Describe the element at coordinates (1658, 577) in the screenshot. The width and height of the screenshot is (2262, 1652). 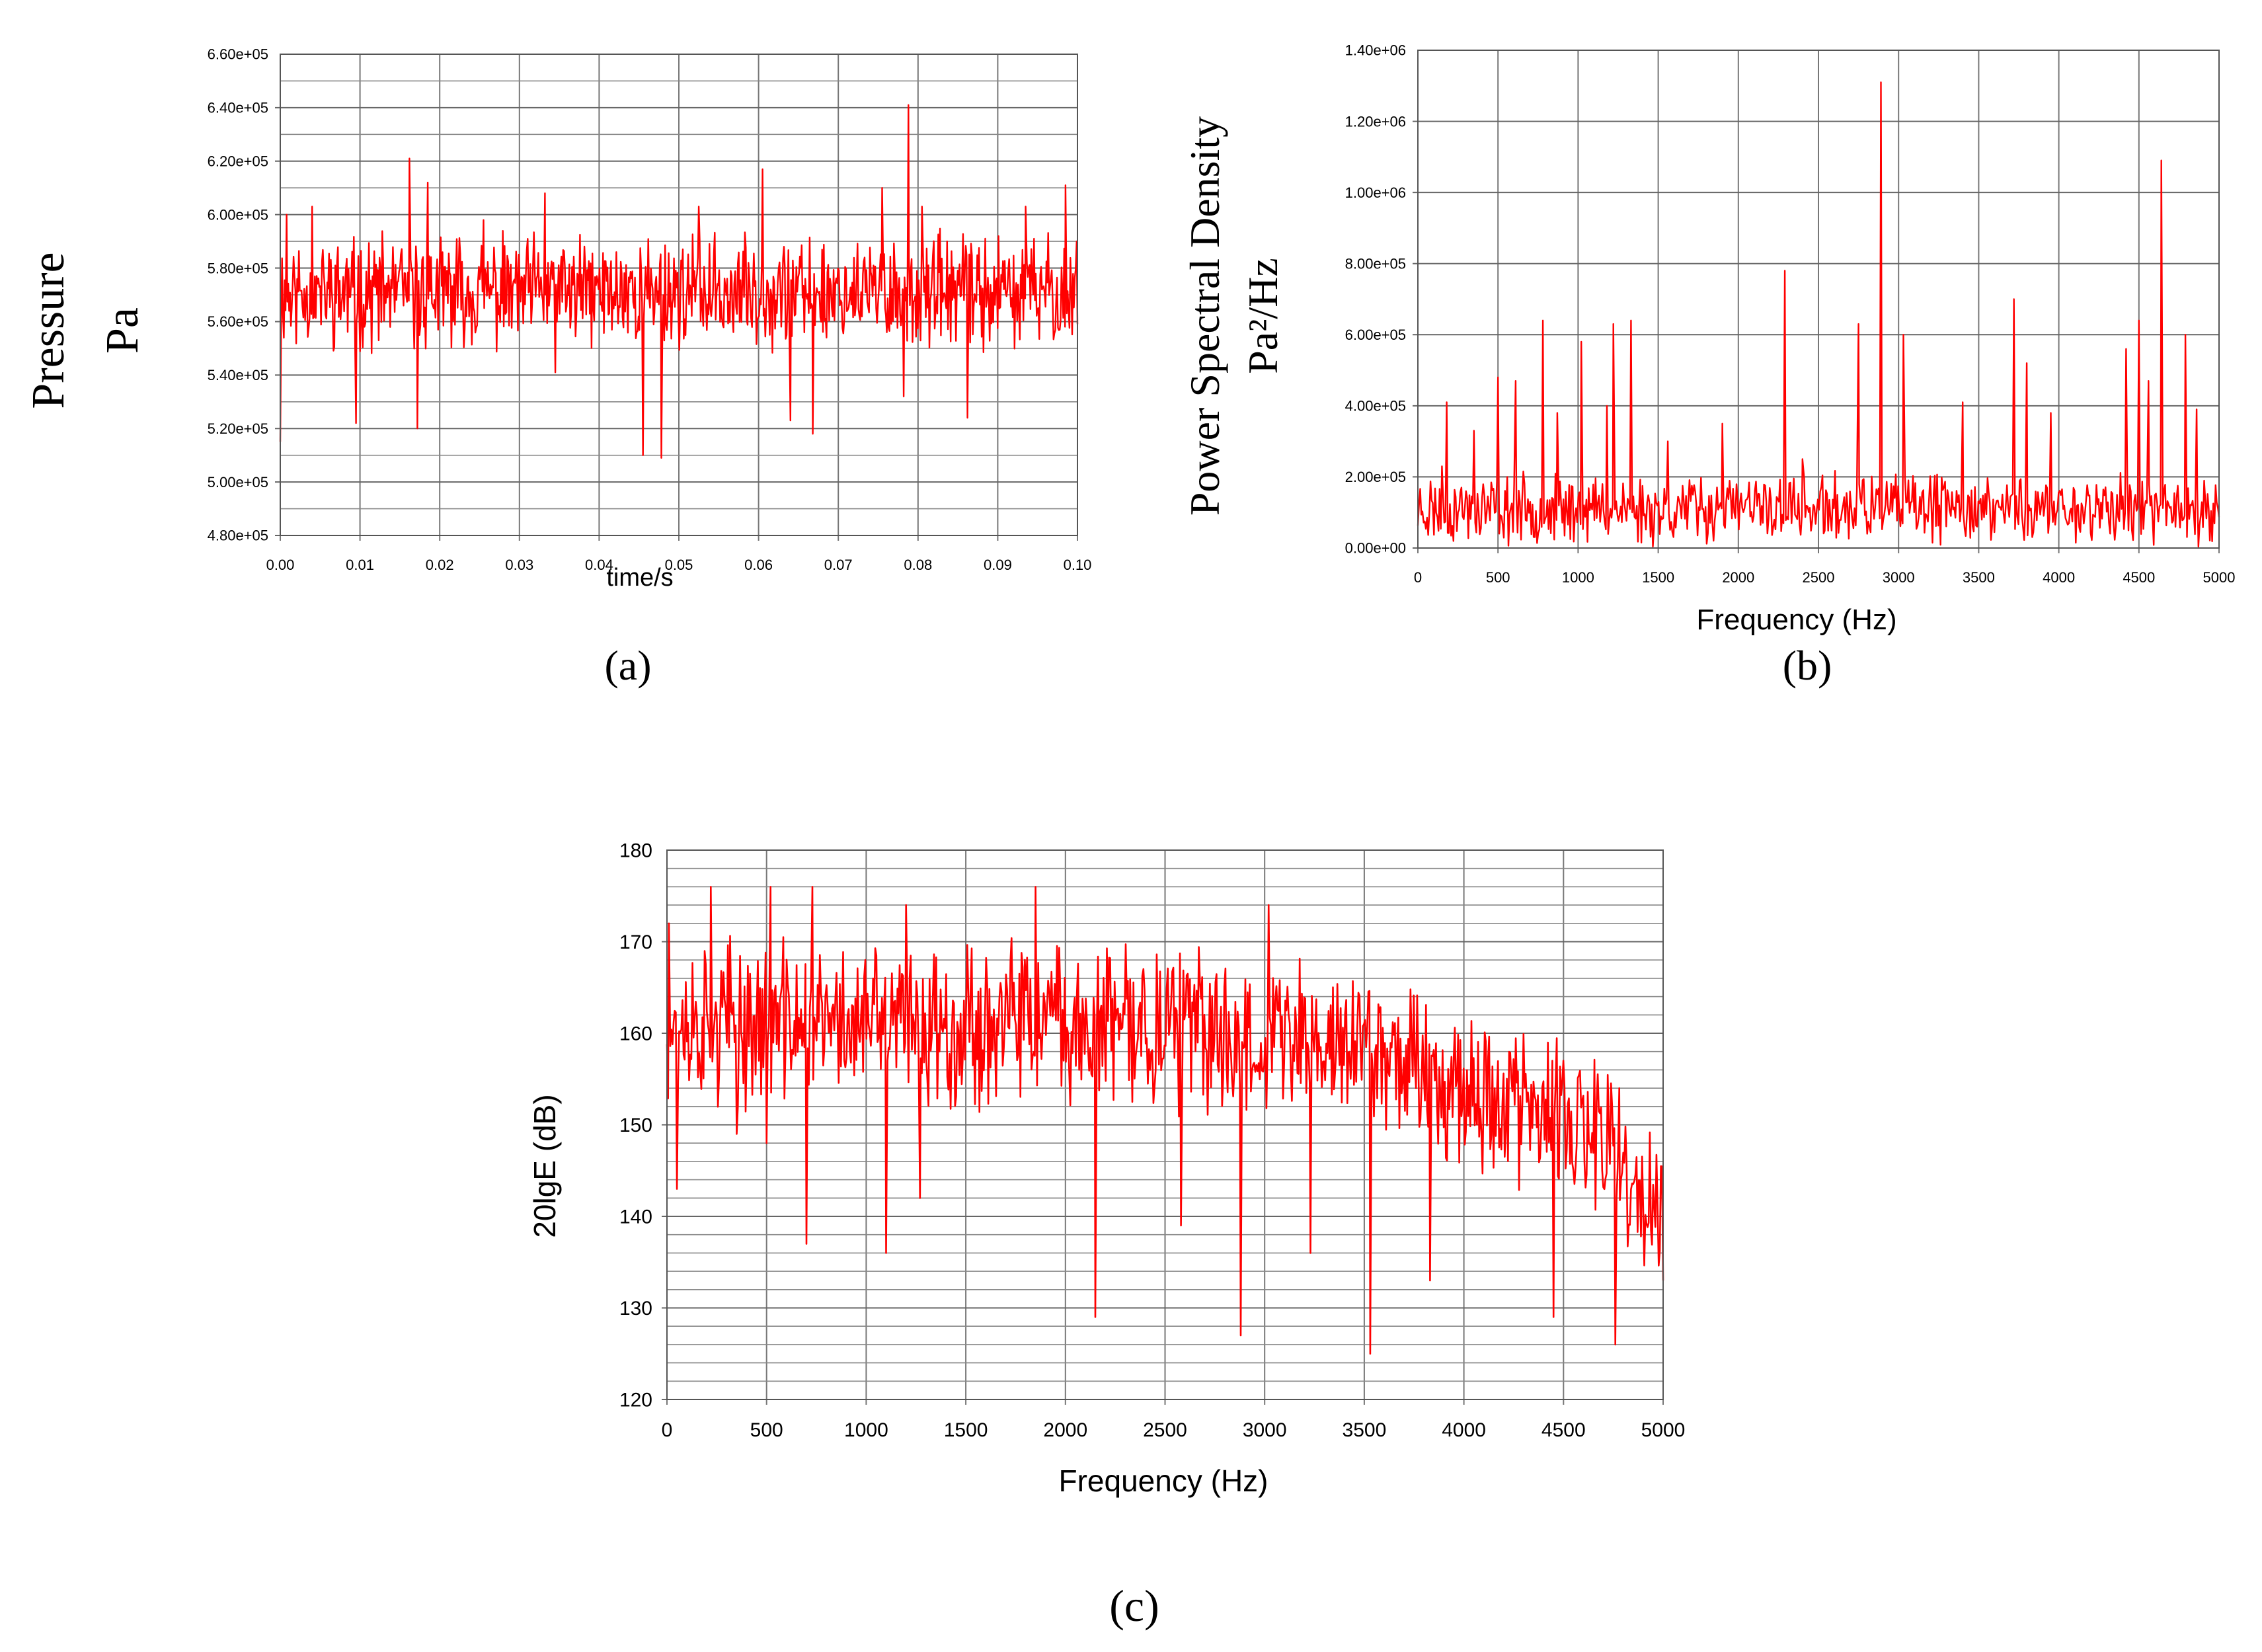
I see `panel-b-x-tick-label: 1500` at that location.